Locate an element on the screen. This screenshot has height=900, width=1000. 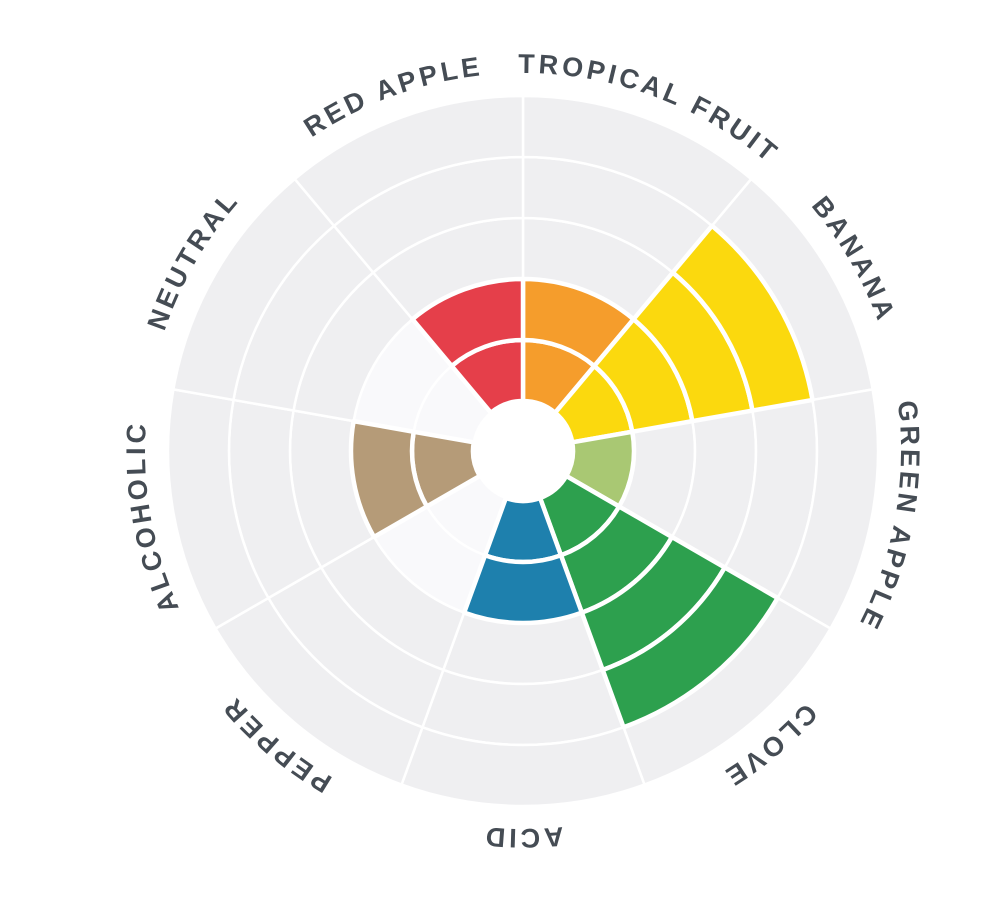
center-hole-circle is located at coordinates (523, 451).